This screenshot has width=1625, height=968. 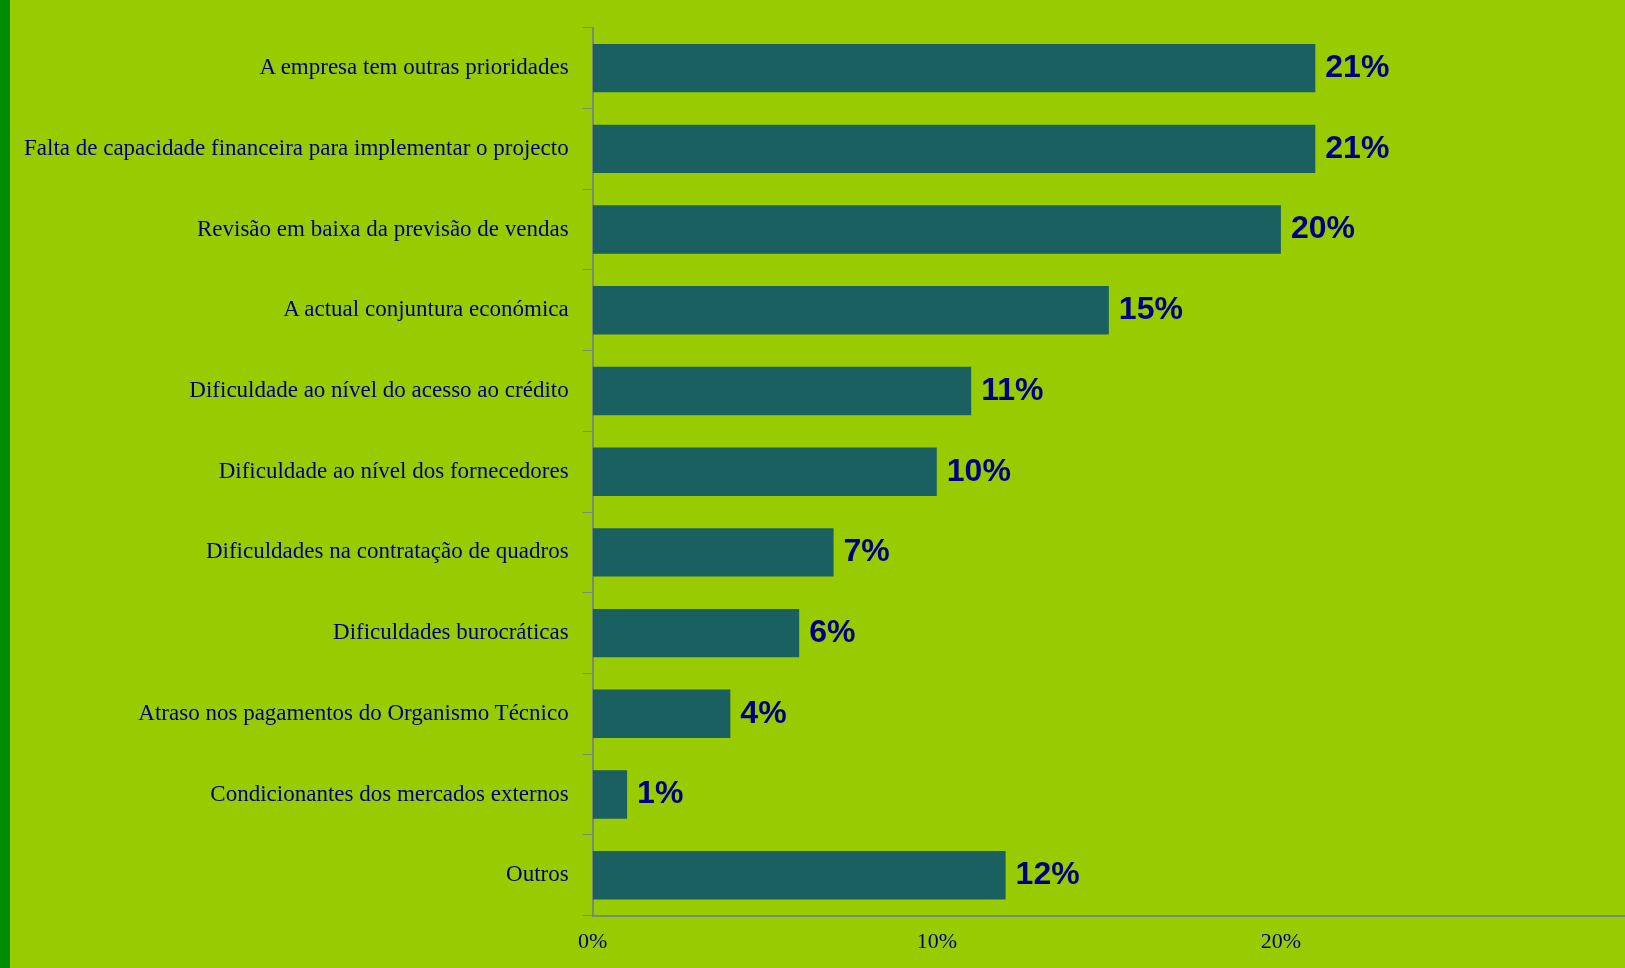 I want to click on y-tick-label: Revisão em baixa da previsão de vendas, so click(x=382, y=228).